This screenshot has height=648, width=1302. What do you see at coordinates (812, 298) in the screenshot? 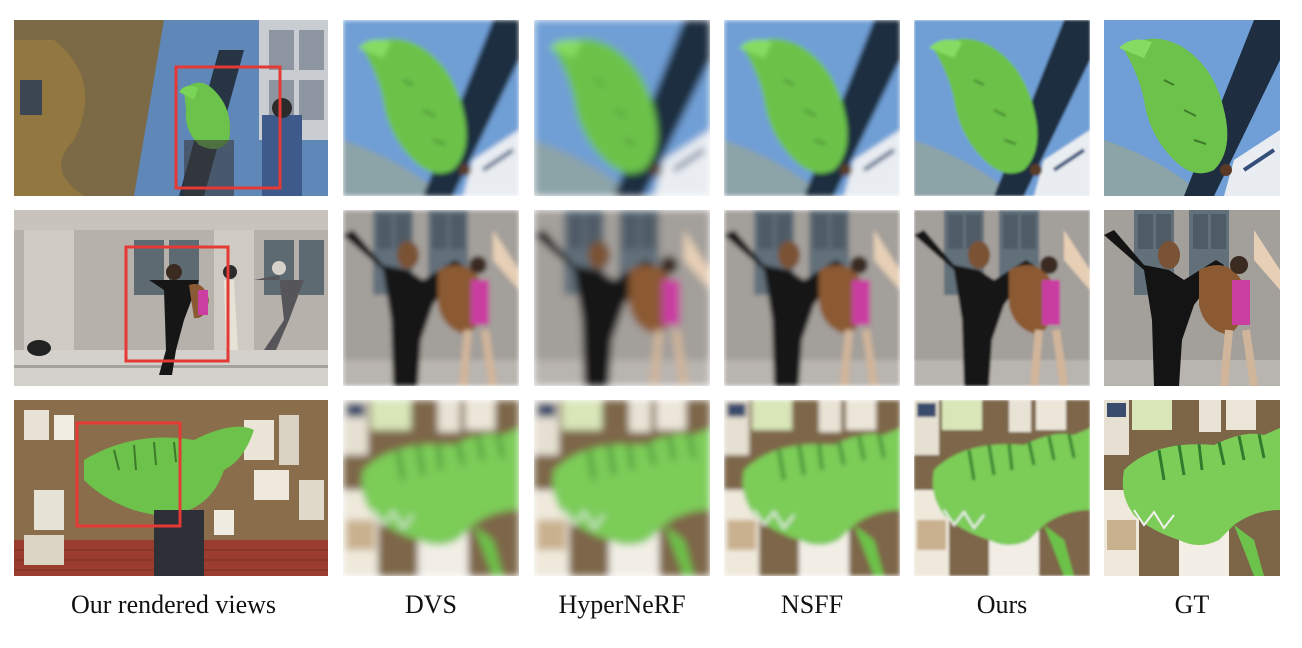
I see `row2-nsff-crop` at bounding box center [812, 298].